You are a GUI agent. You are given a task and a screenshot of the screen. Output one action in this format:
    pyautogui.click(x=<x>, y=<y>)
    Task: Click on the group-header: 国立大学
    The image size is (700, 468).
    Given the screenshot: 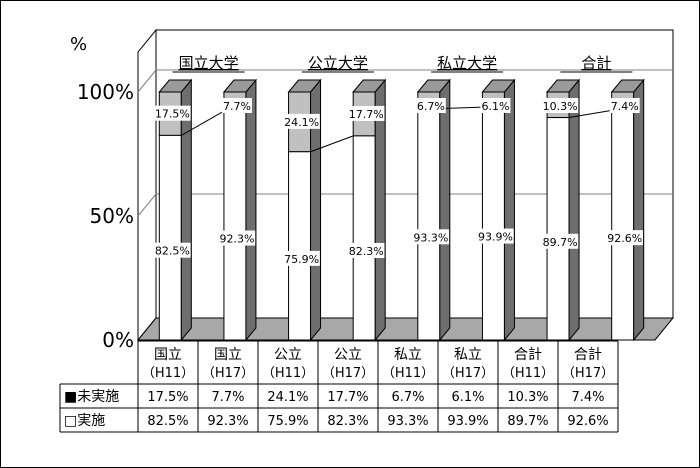 What is the action you would take?
    pyautogui.click(x=209, y=63)
    